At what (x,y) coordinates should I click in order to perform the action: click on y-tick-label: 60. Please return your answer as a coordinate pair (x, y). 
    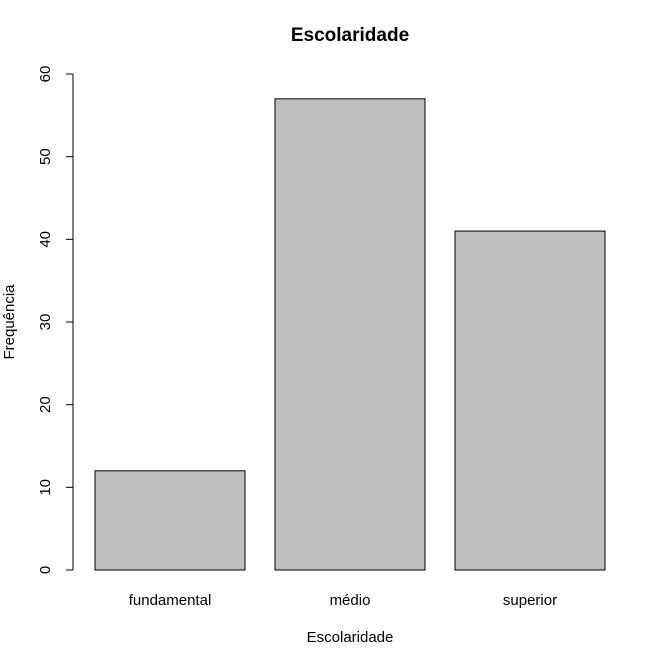
    Looking at the image, I should click on (45, 74).